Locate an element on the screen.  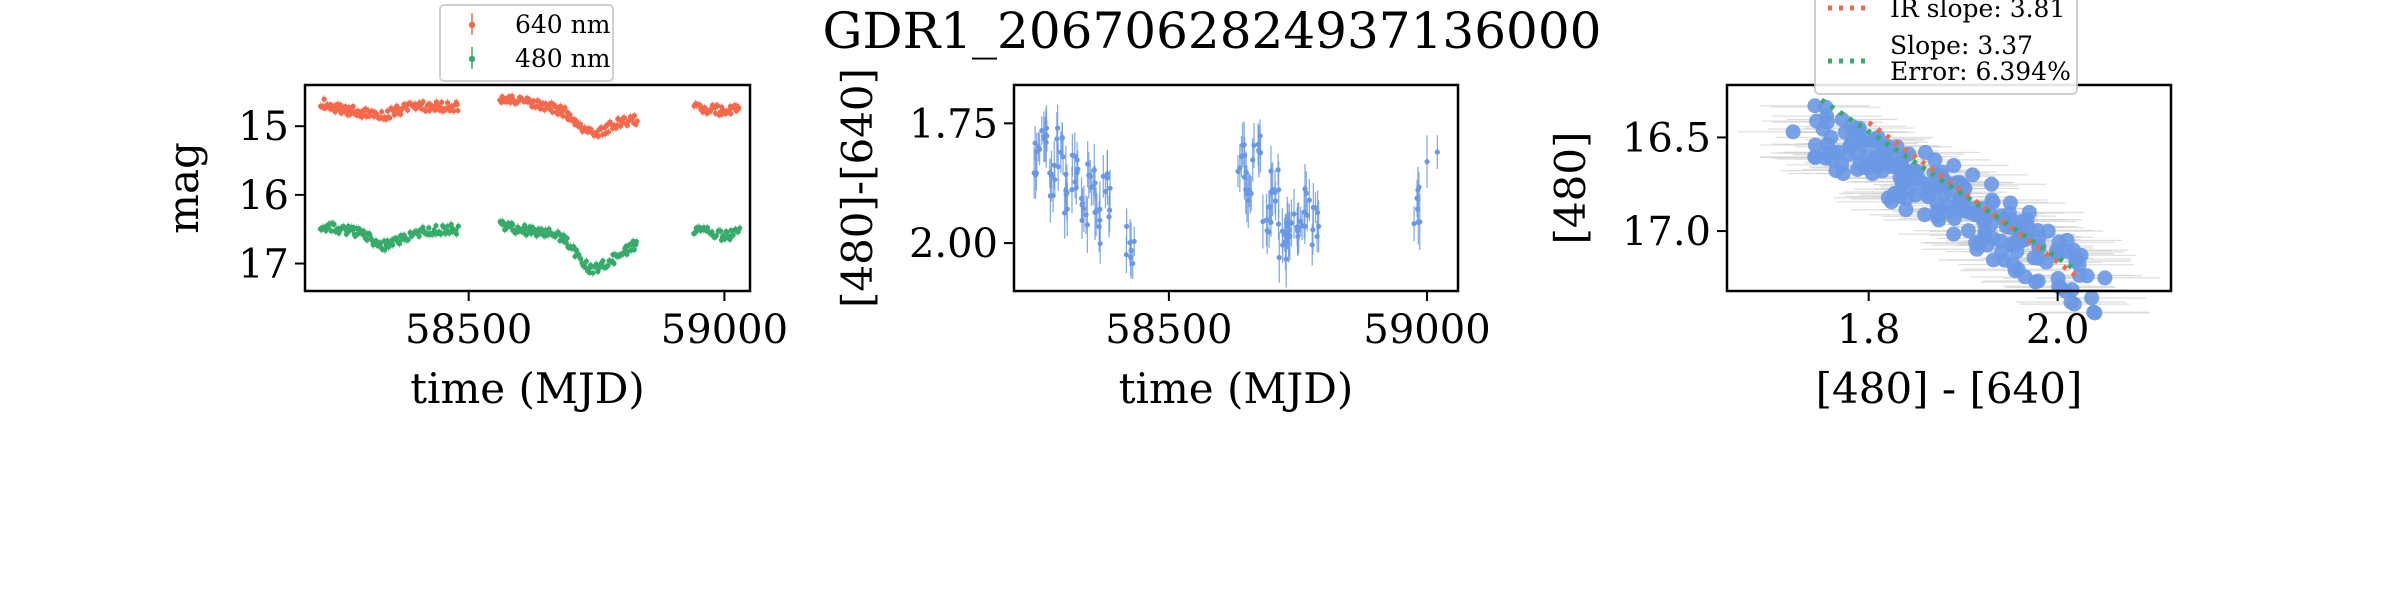
legend-label: 480 nm is located at coordinates (563, 58).